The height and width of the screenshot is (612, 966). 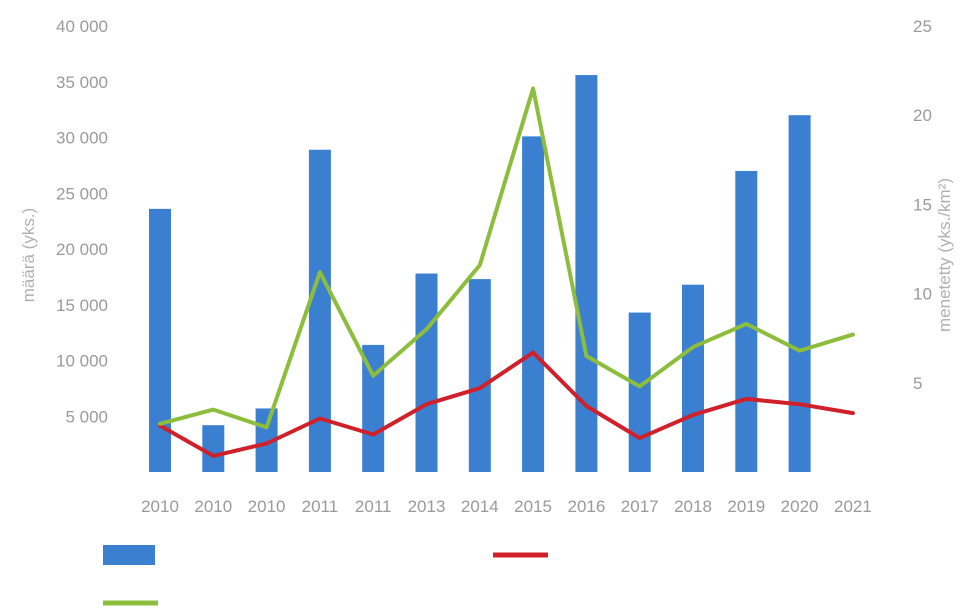 What do you see at coordinates (506, 404) in the screenshot?
I see `red-line` at bounding box center [506, 404].